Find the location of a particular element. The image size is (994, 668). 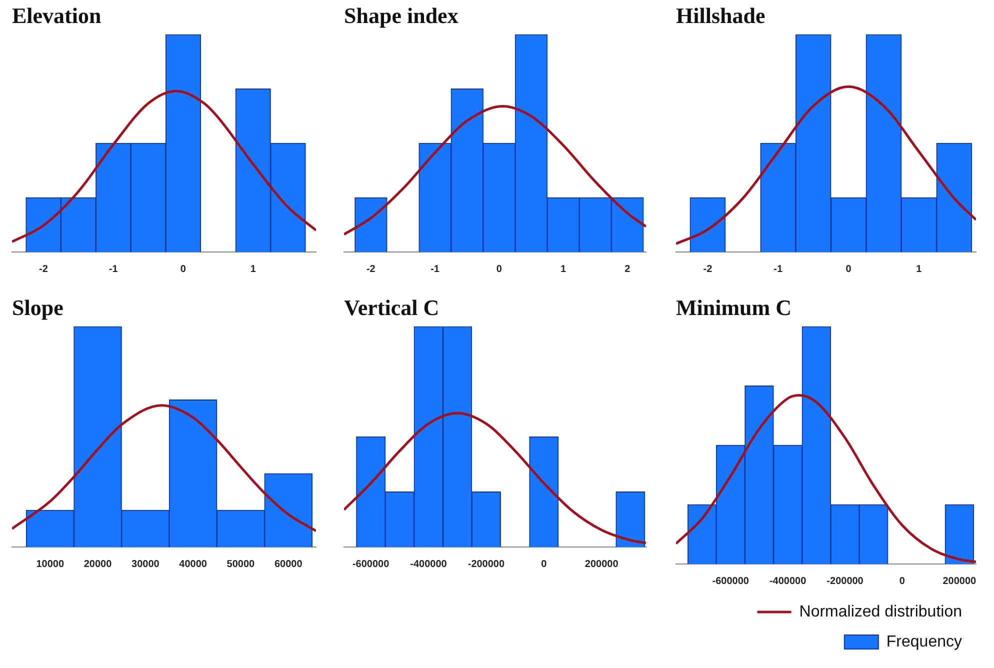

x-tick-label: 60000 is located at coordinates (288, 564).